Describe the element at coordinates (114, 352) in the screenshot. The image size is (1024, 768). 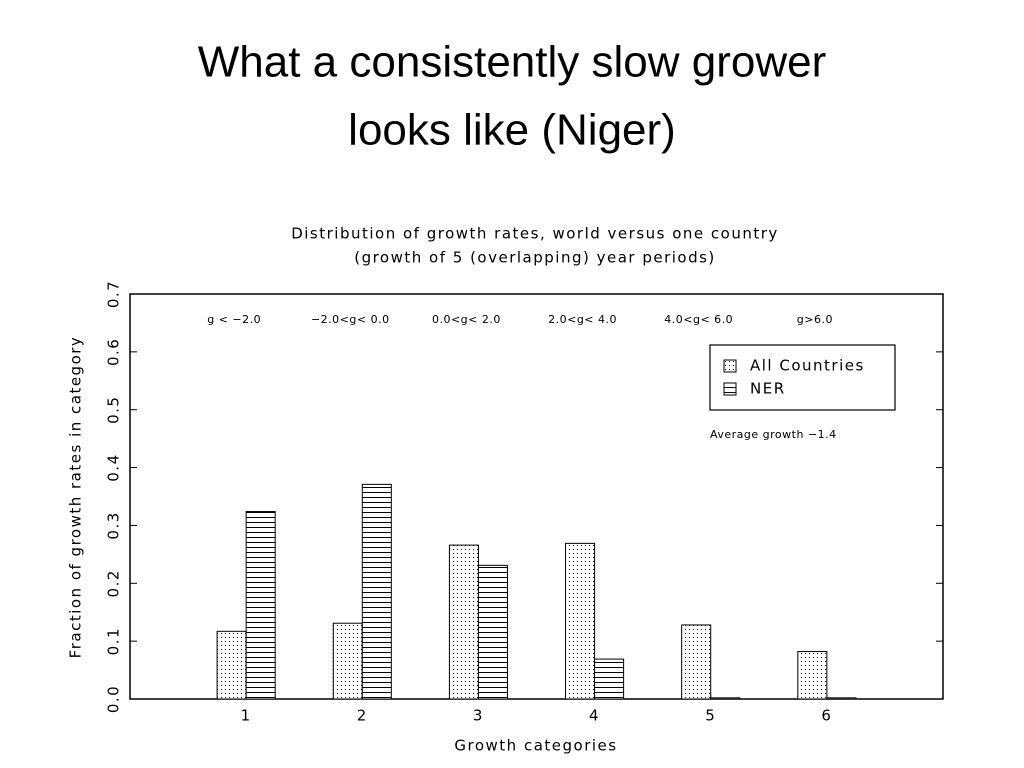
I see `y-tick-label: 0.6` at that location.